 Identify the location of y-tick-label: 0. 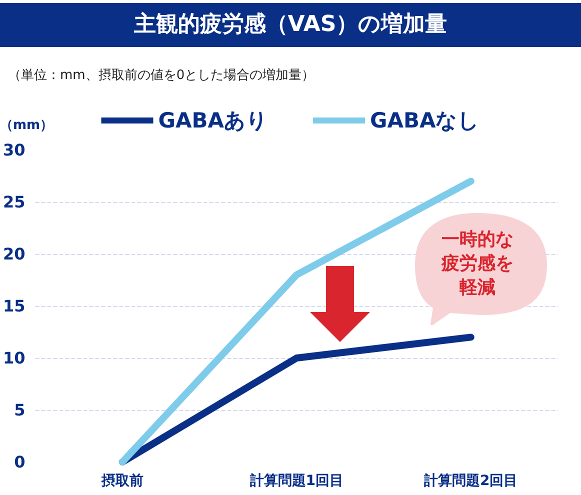
(20, 462).